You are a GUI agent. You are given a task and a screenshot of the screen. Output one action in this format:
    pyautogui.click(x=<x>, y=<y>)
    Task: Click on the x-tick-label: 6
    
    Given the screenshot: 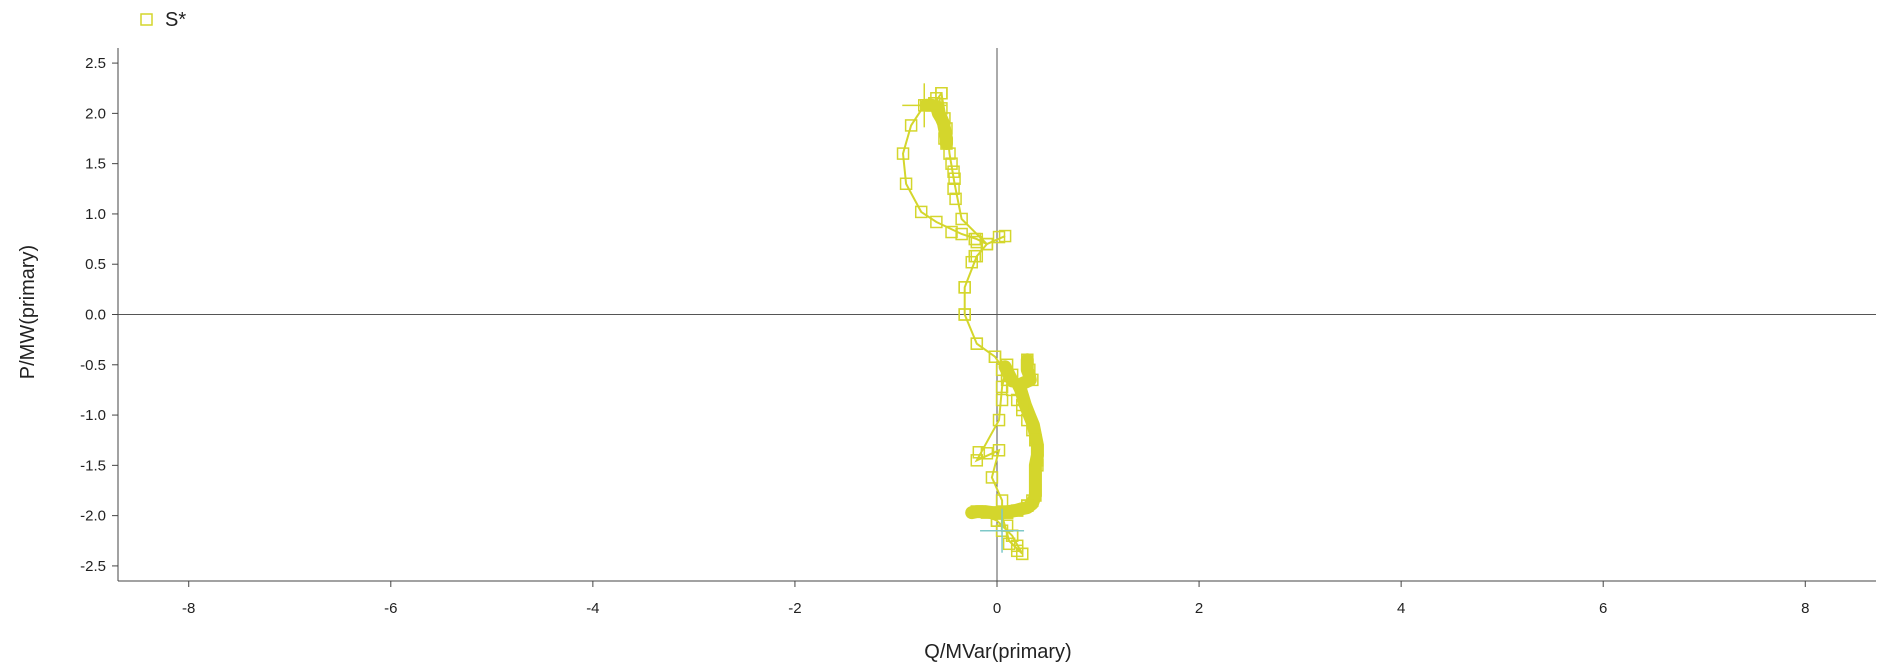 What is the action you would take?
    pyautogui.click(x=1603, y=608)
    